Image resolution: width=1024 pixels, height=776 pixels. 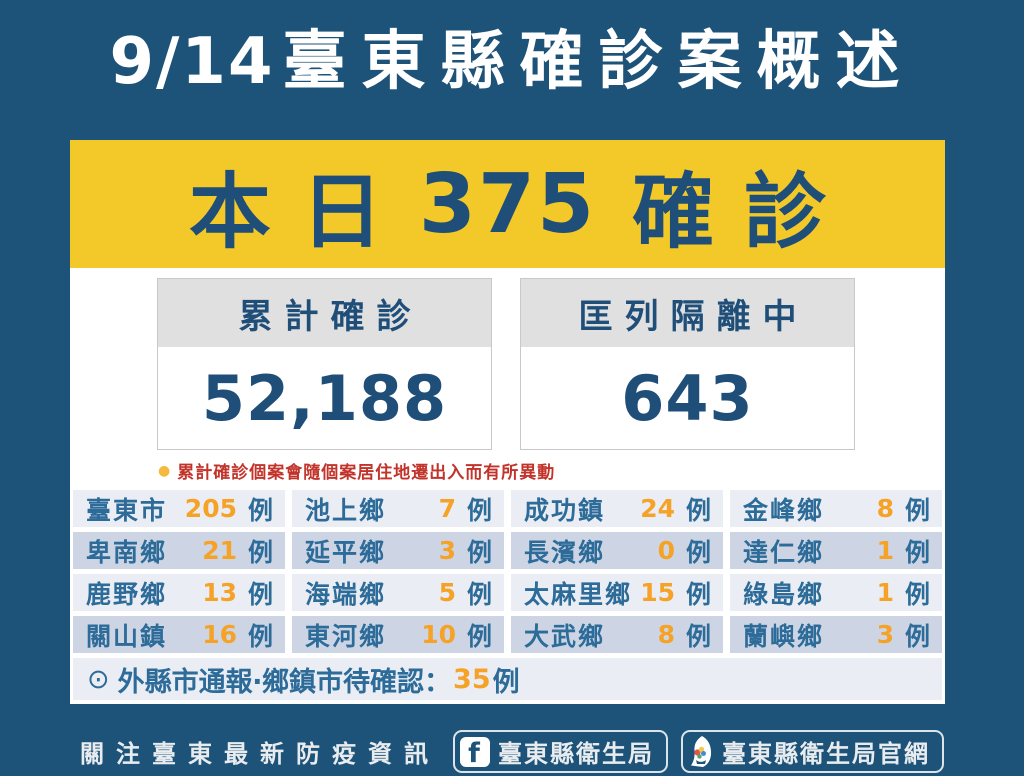 What do you see at coordinates (836, 508) in the screenshot?
I see `table-cell: 金峰鄉 8 例` at bounding box center [836, 508].